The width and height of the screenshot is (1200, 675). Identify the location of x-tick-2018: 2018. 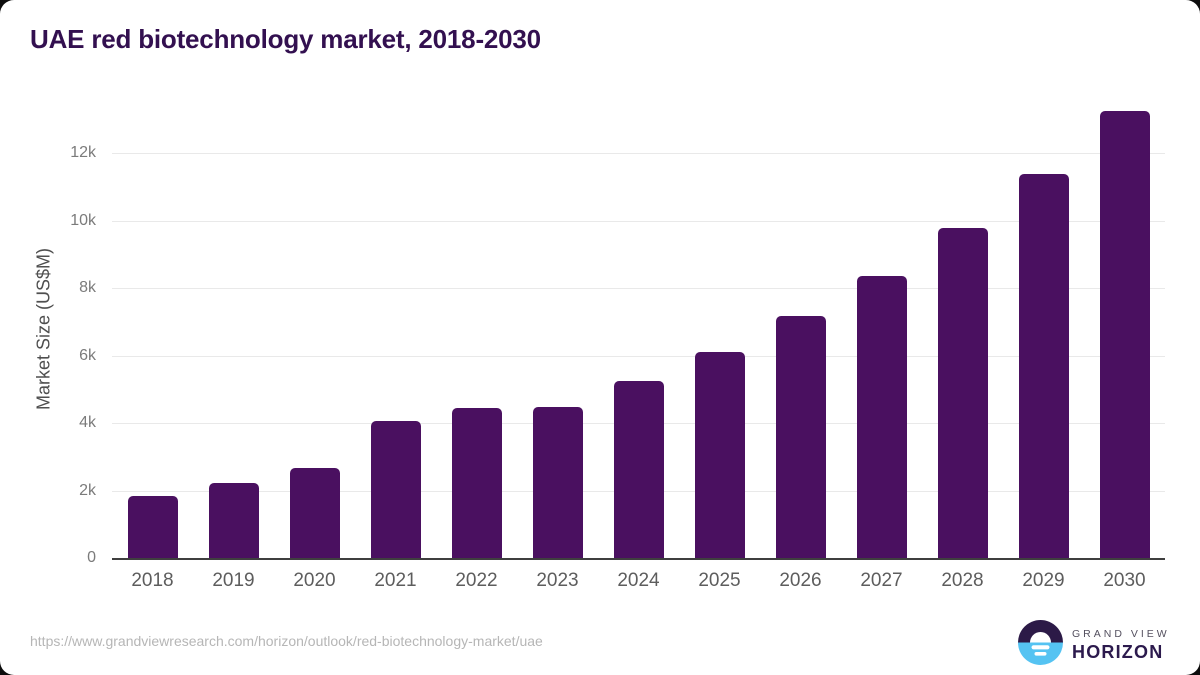
(152, 580).